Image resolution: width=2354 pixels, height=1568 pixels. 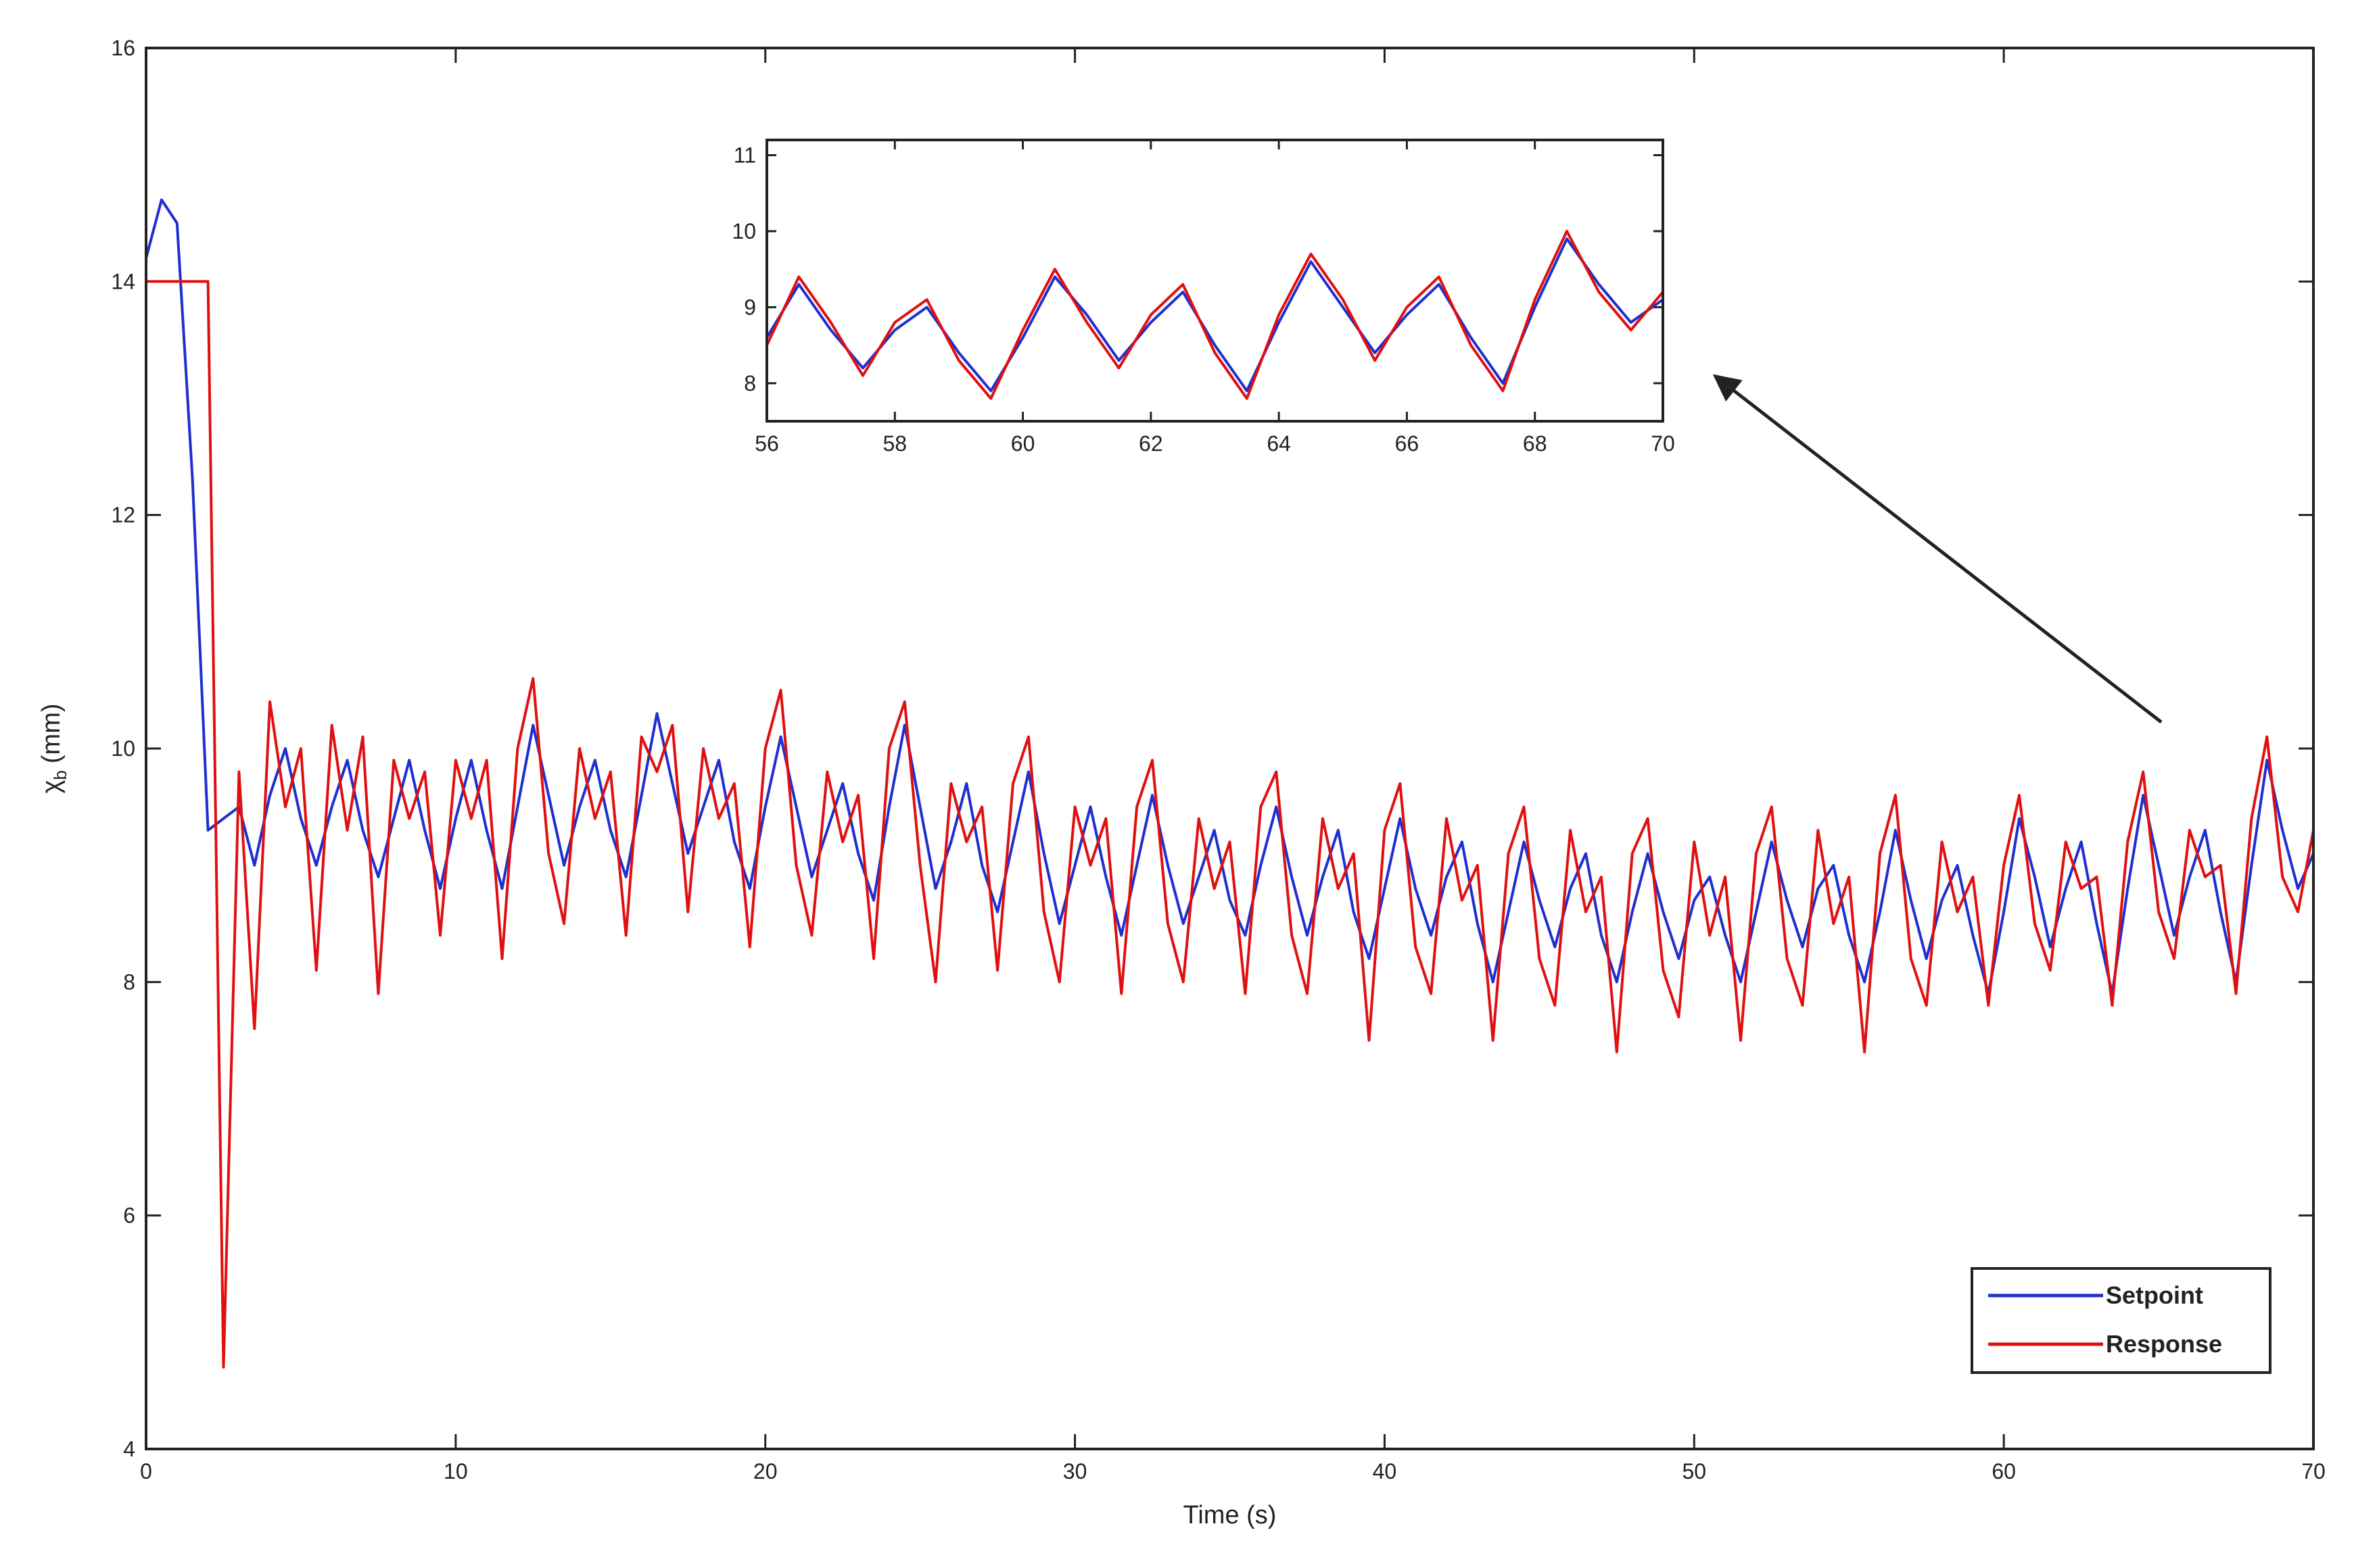 What do you see at coordinates (129, 1449) in the screenshot?
I see `y-tick-label: 4` at bounding box center [129, 1449].